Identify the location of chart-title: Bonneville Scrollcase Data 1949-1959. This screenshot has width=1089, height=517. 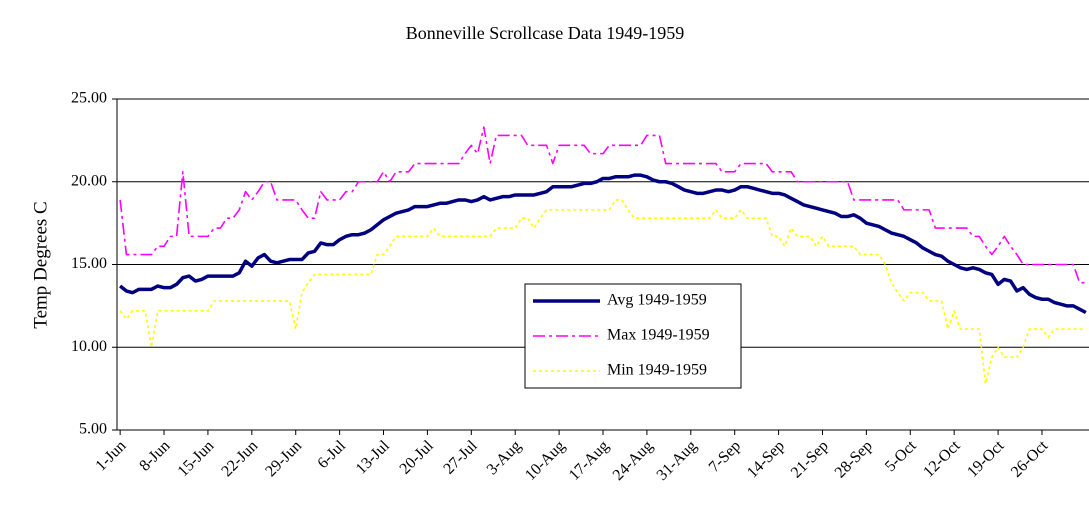
(545, 33).